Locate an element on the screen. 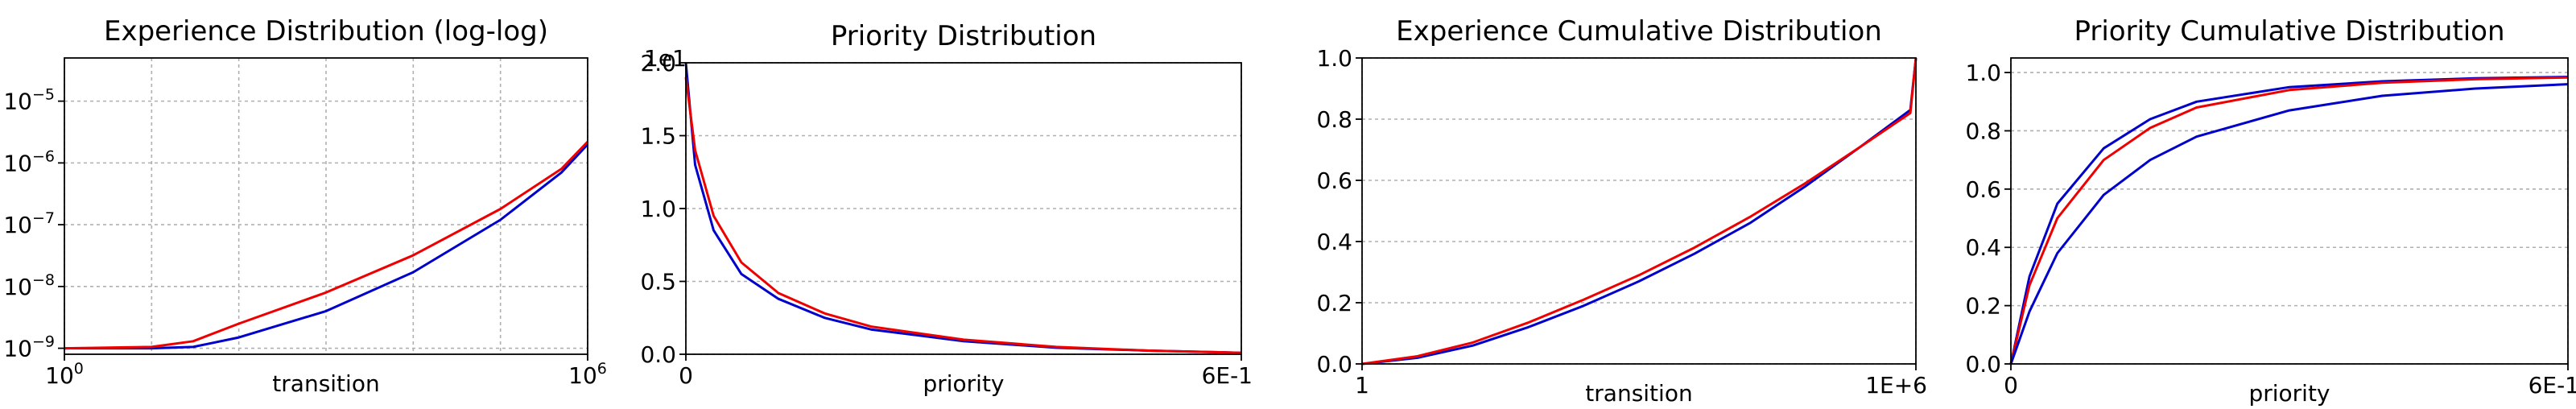 The height and width of the screenshot is (409, 2576). y-offset-label: 1e1 is located at coordinates (665, 58).